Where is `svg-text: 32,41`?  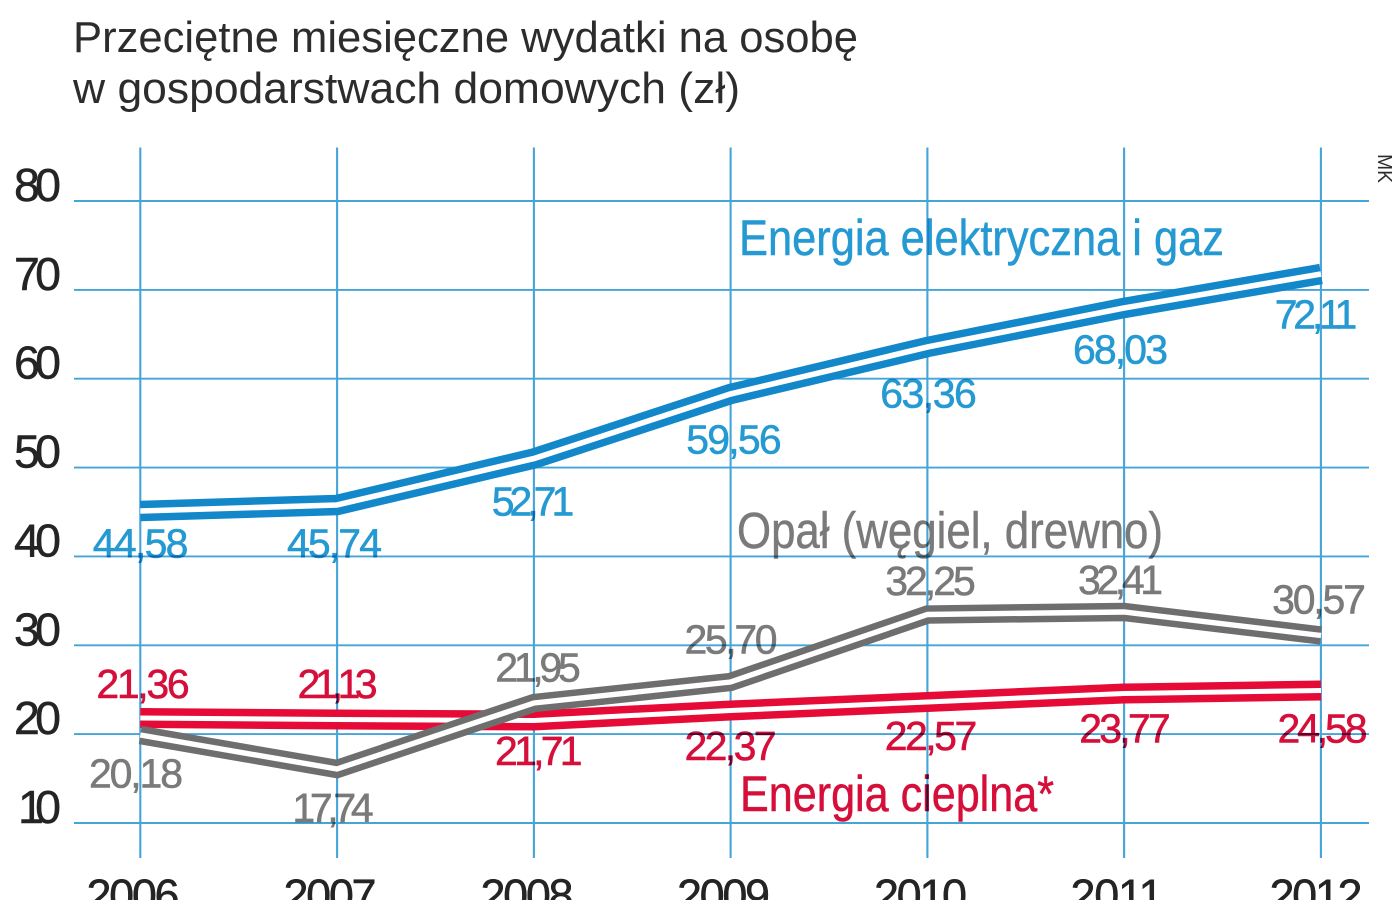 svg-text: 32,41 is located at coordinates (1120, 580).